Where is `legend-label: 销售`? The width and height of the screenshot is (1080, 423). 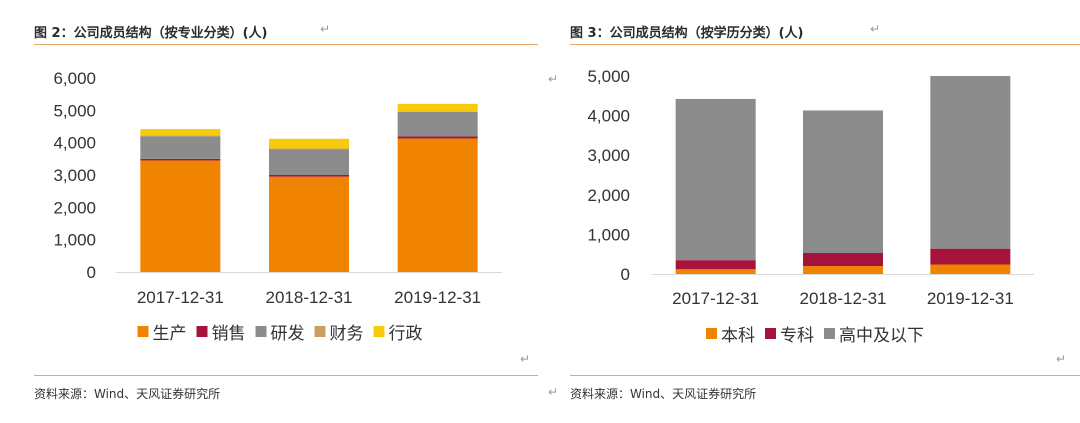
legend-label: 销售 is located at coordinates (229, 333).